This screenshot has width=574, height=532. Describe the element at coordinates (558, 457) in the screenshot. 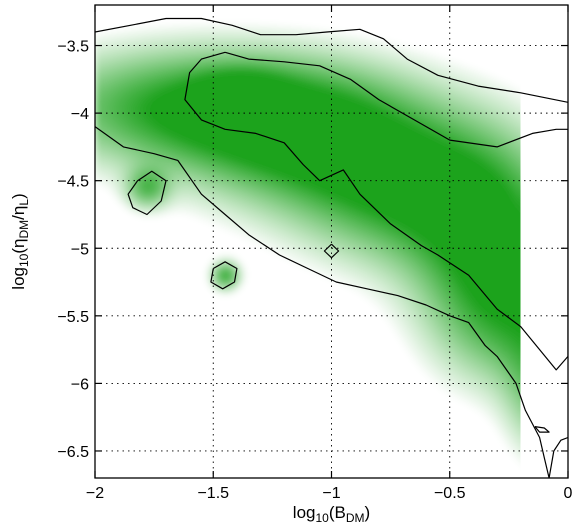

I see `contour-corner` at that location.